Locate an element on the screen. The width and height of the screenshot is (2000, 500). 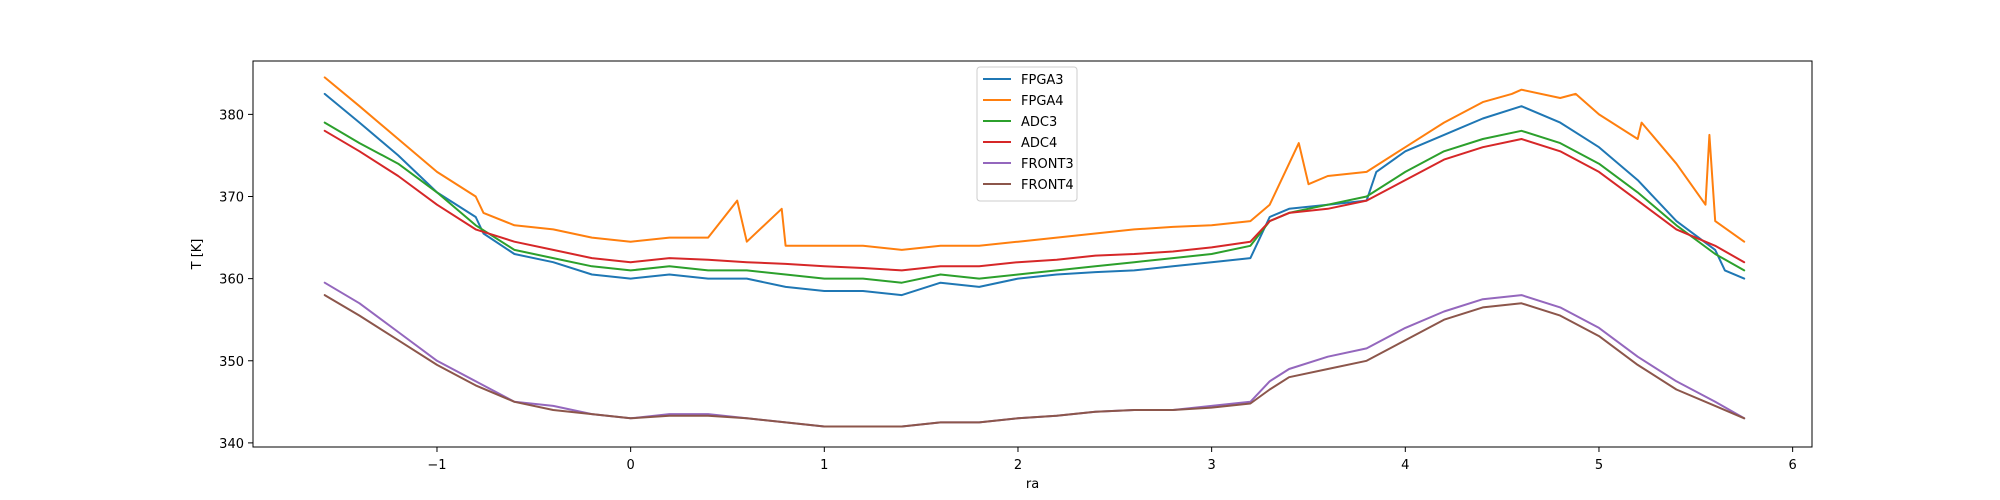
y-tick-label: 340 is located at coordinates (231, 444).